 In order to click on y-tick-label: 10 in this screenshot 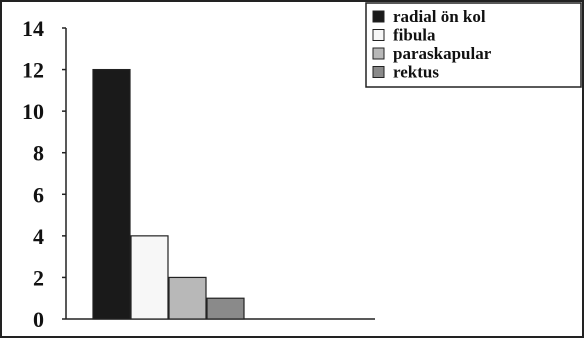, I will do `click(33, 111)`.